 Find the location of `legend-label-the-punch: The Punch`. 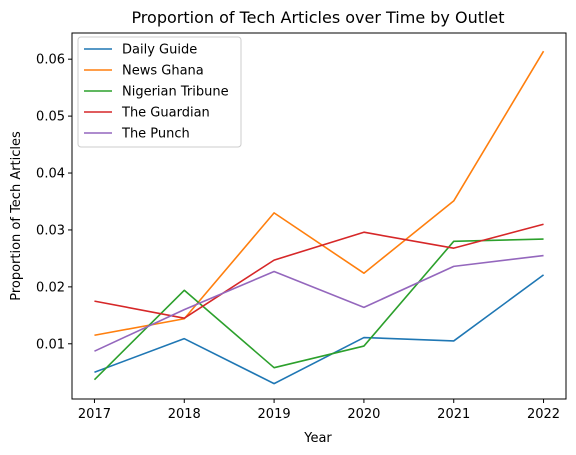

legend-label-the-punch: The Punch is located at coordinates (155, 134).